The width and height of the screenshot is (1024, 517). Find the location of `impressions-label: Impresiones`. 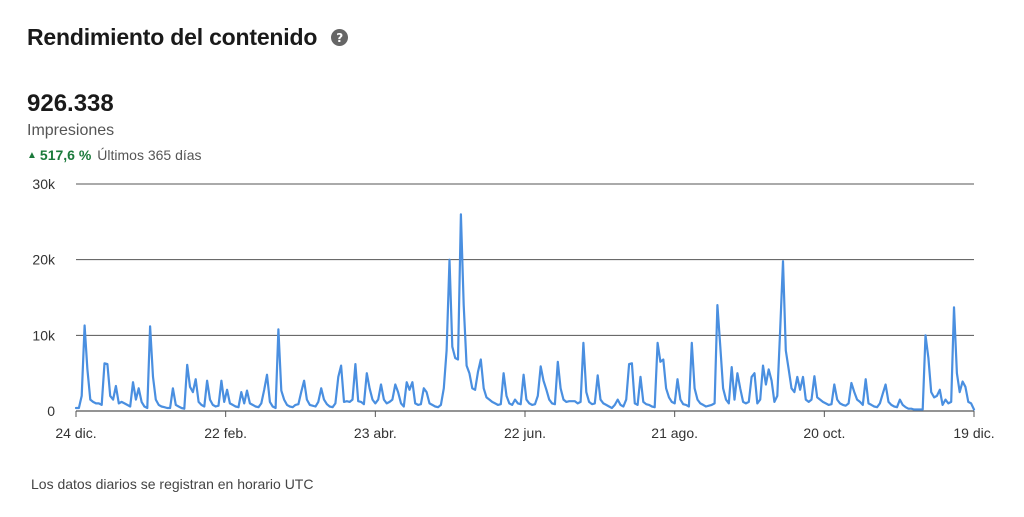

impressions-label: Impresiones is located at coordinates (71, 130).